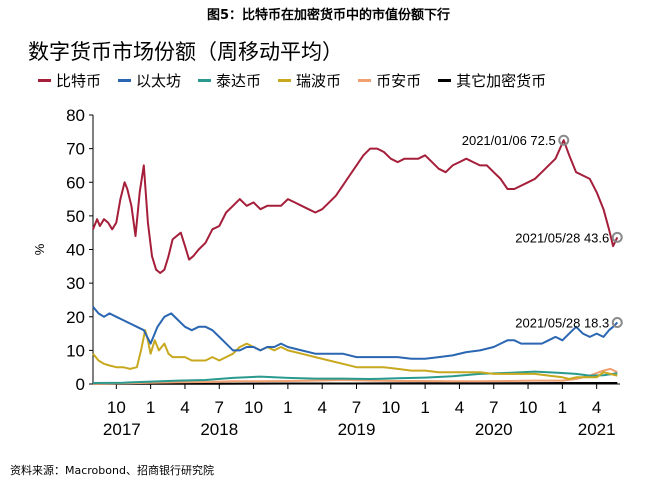  I want to click on legend-swatch-eth, so click(125, 80).